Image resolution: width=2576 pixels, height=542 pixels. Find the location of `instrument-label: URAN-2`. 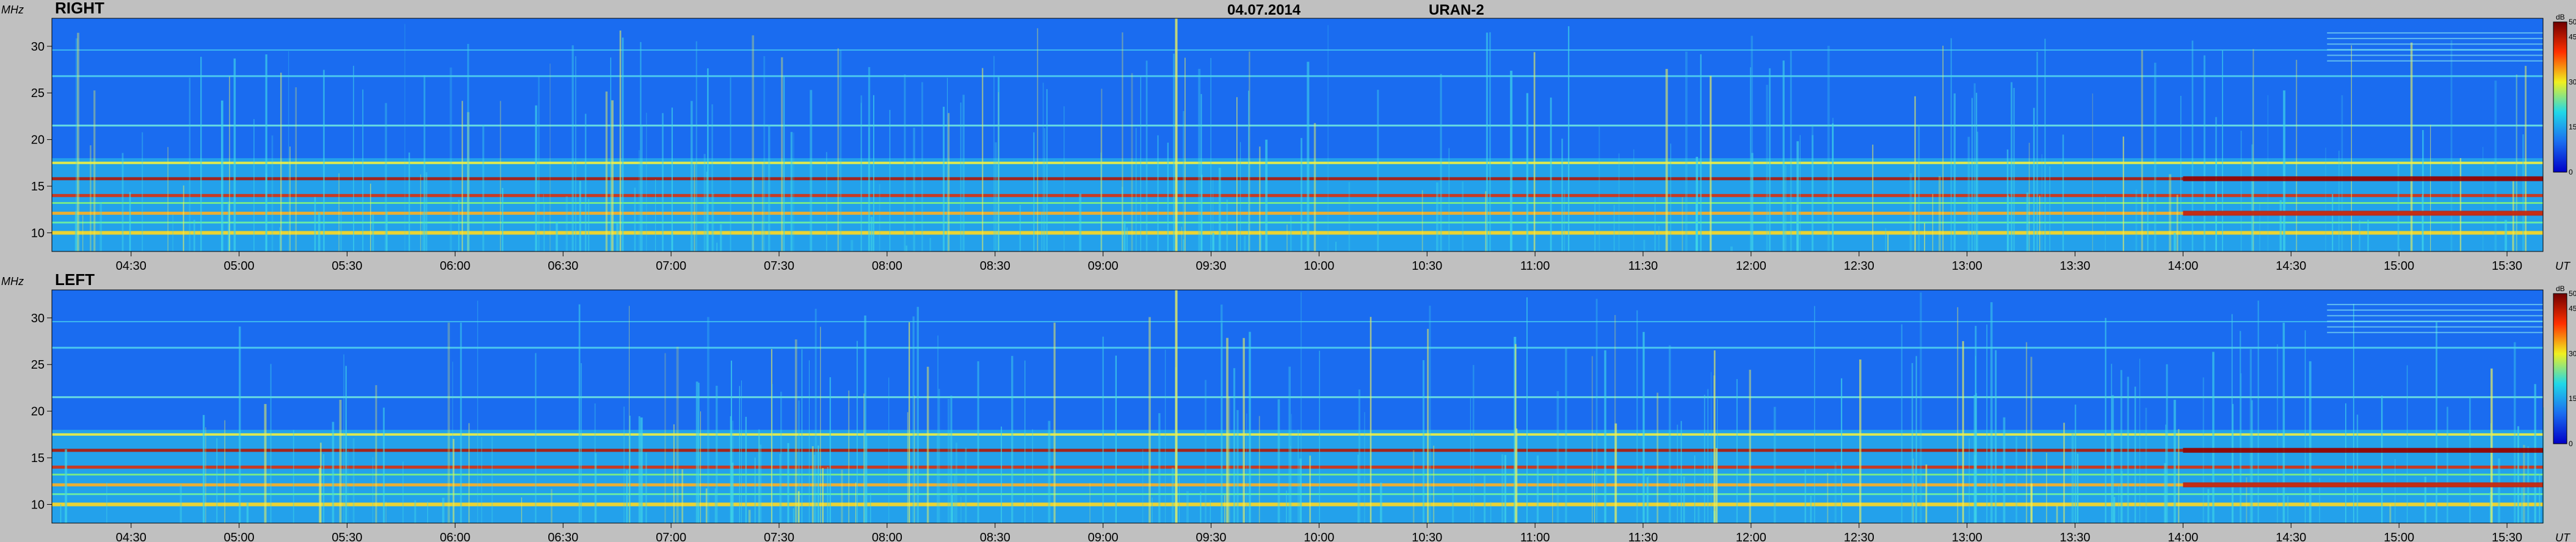

instrument-label: URAN-2 is located at coordinates (1456, 10).